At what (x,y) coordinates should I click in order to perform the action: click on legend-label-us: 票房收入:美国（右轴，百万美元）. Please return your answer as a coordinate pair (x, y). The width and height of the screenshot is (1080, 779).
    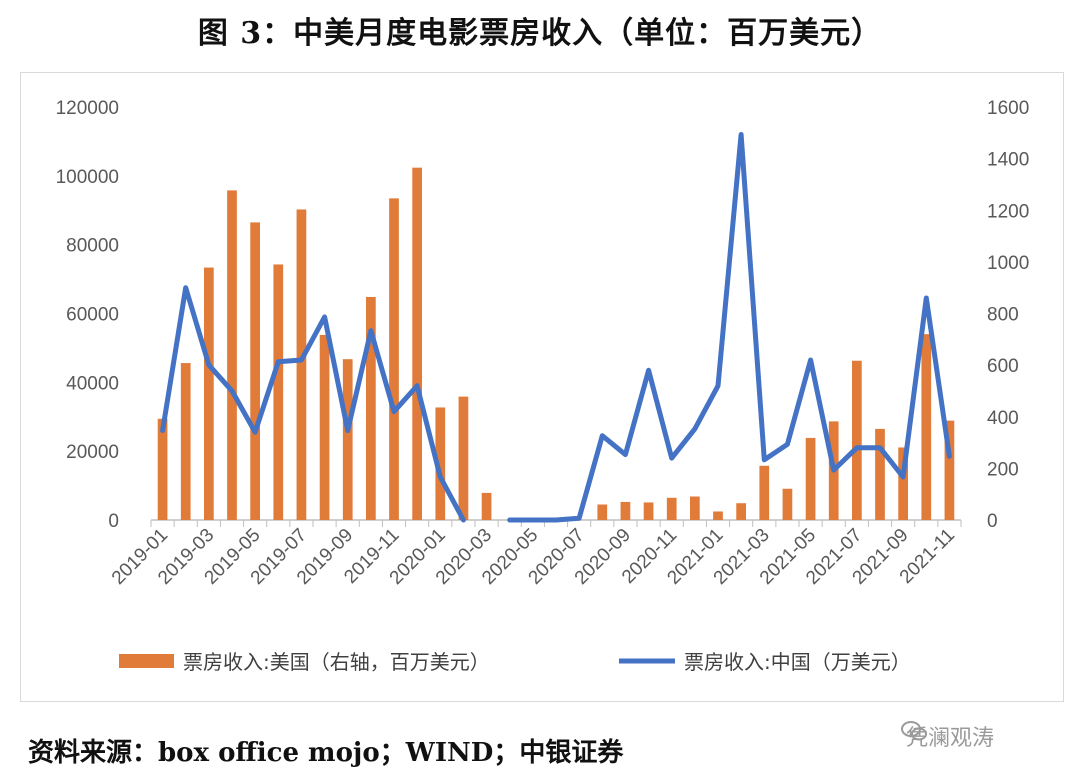
    Looking at the image, I should click on (336, 662).